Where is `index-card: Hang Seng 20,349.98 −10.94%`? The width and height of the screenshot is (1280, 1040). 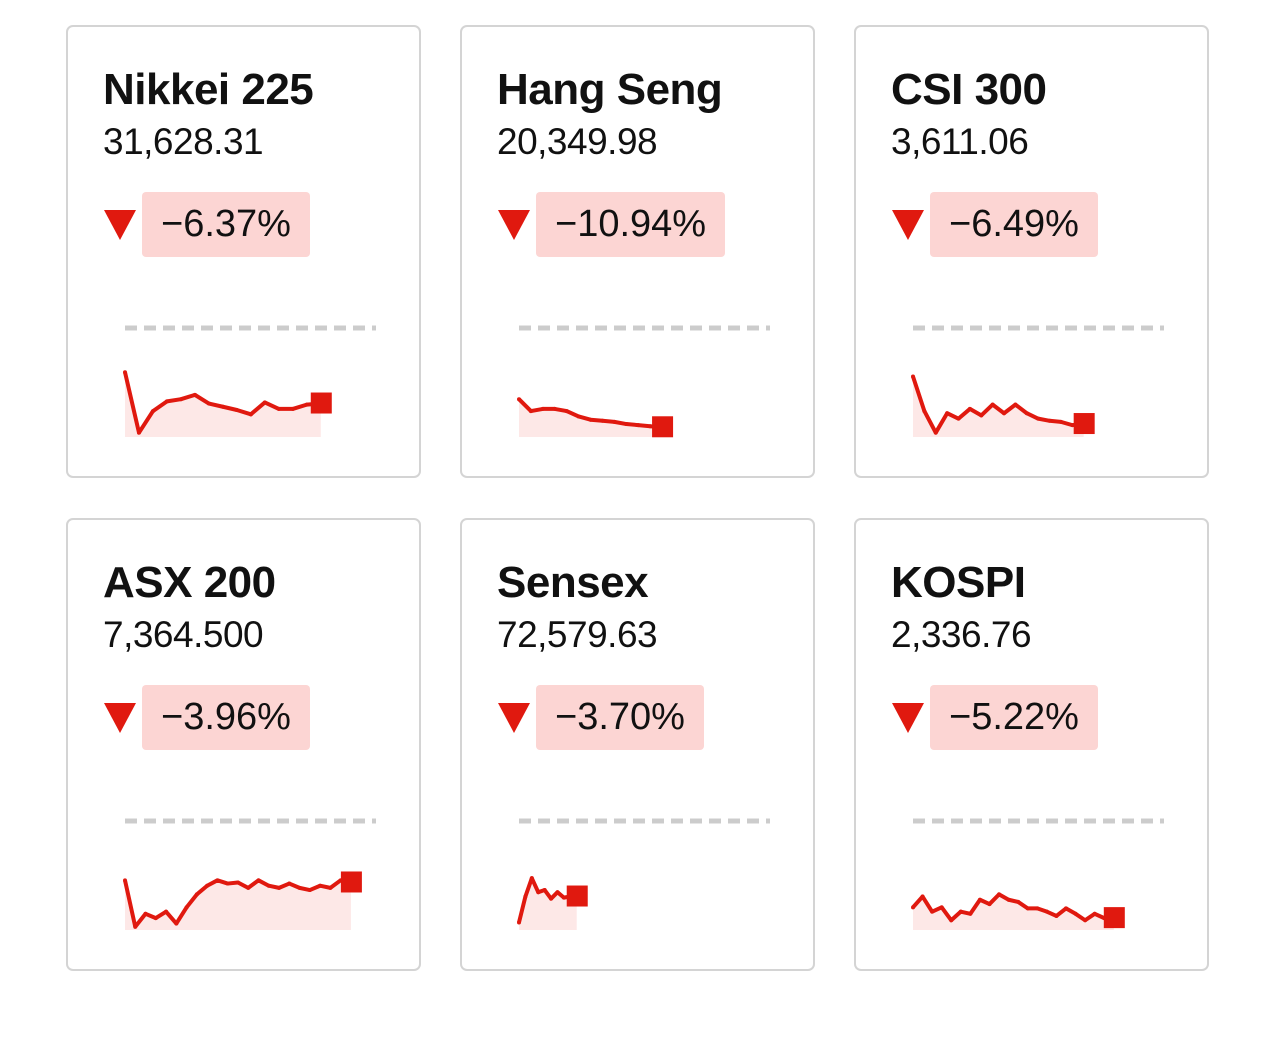
index-card: Hang Seng 20,349.98 −10.94% is located at coordinates (637, 251).